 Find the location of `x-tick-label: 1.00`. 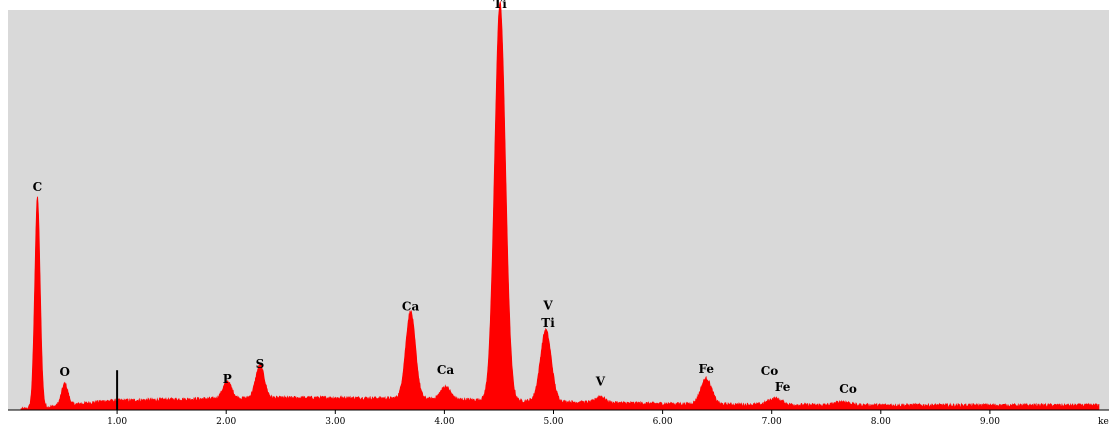

x-tick-label: 1.00 is located at coordinates (117, 422).